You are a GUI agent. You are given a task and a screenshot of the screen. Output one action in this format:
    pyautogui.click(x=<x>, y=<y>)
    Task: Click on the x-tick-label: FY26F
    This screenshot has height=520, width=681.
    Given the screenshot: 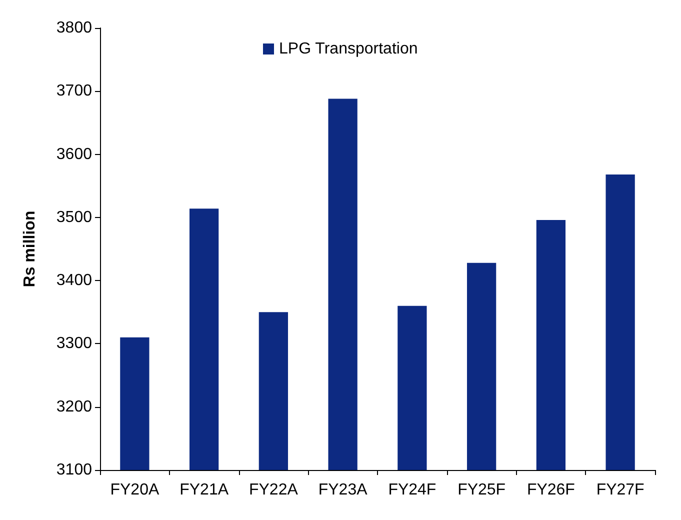 What is the action you would take?
    pyautogui.click(x=551, y=490)
    